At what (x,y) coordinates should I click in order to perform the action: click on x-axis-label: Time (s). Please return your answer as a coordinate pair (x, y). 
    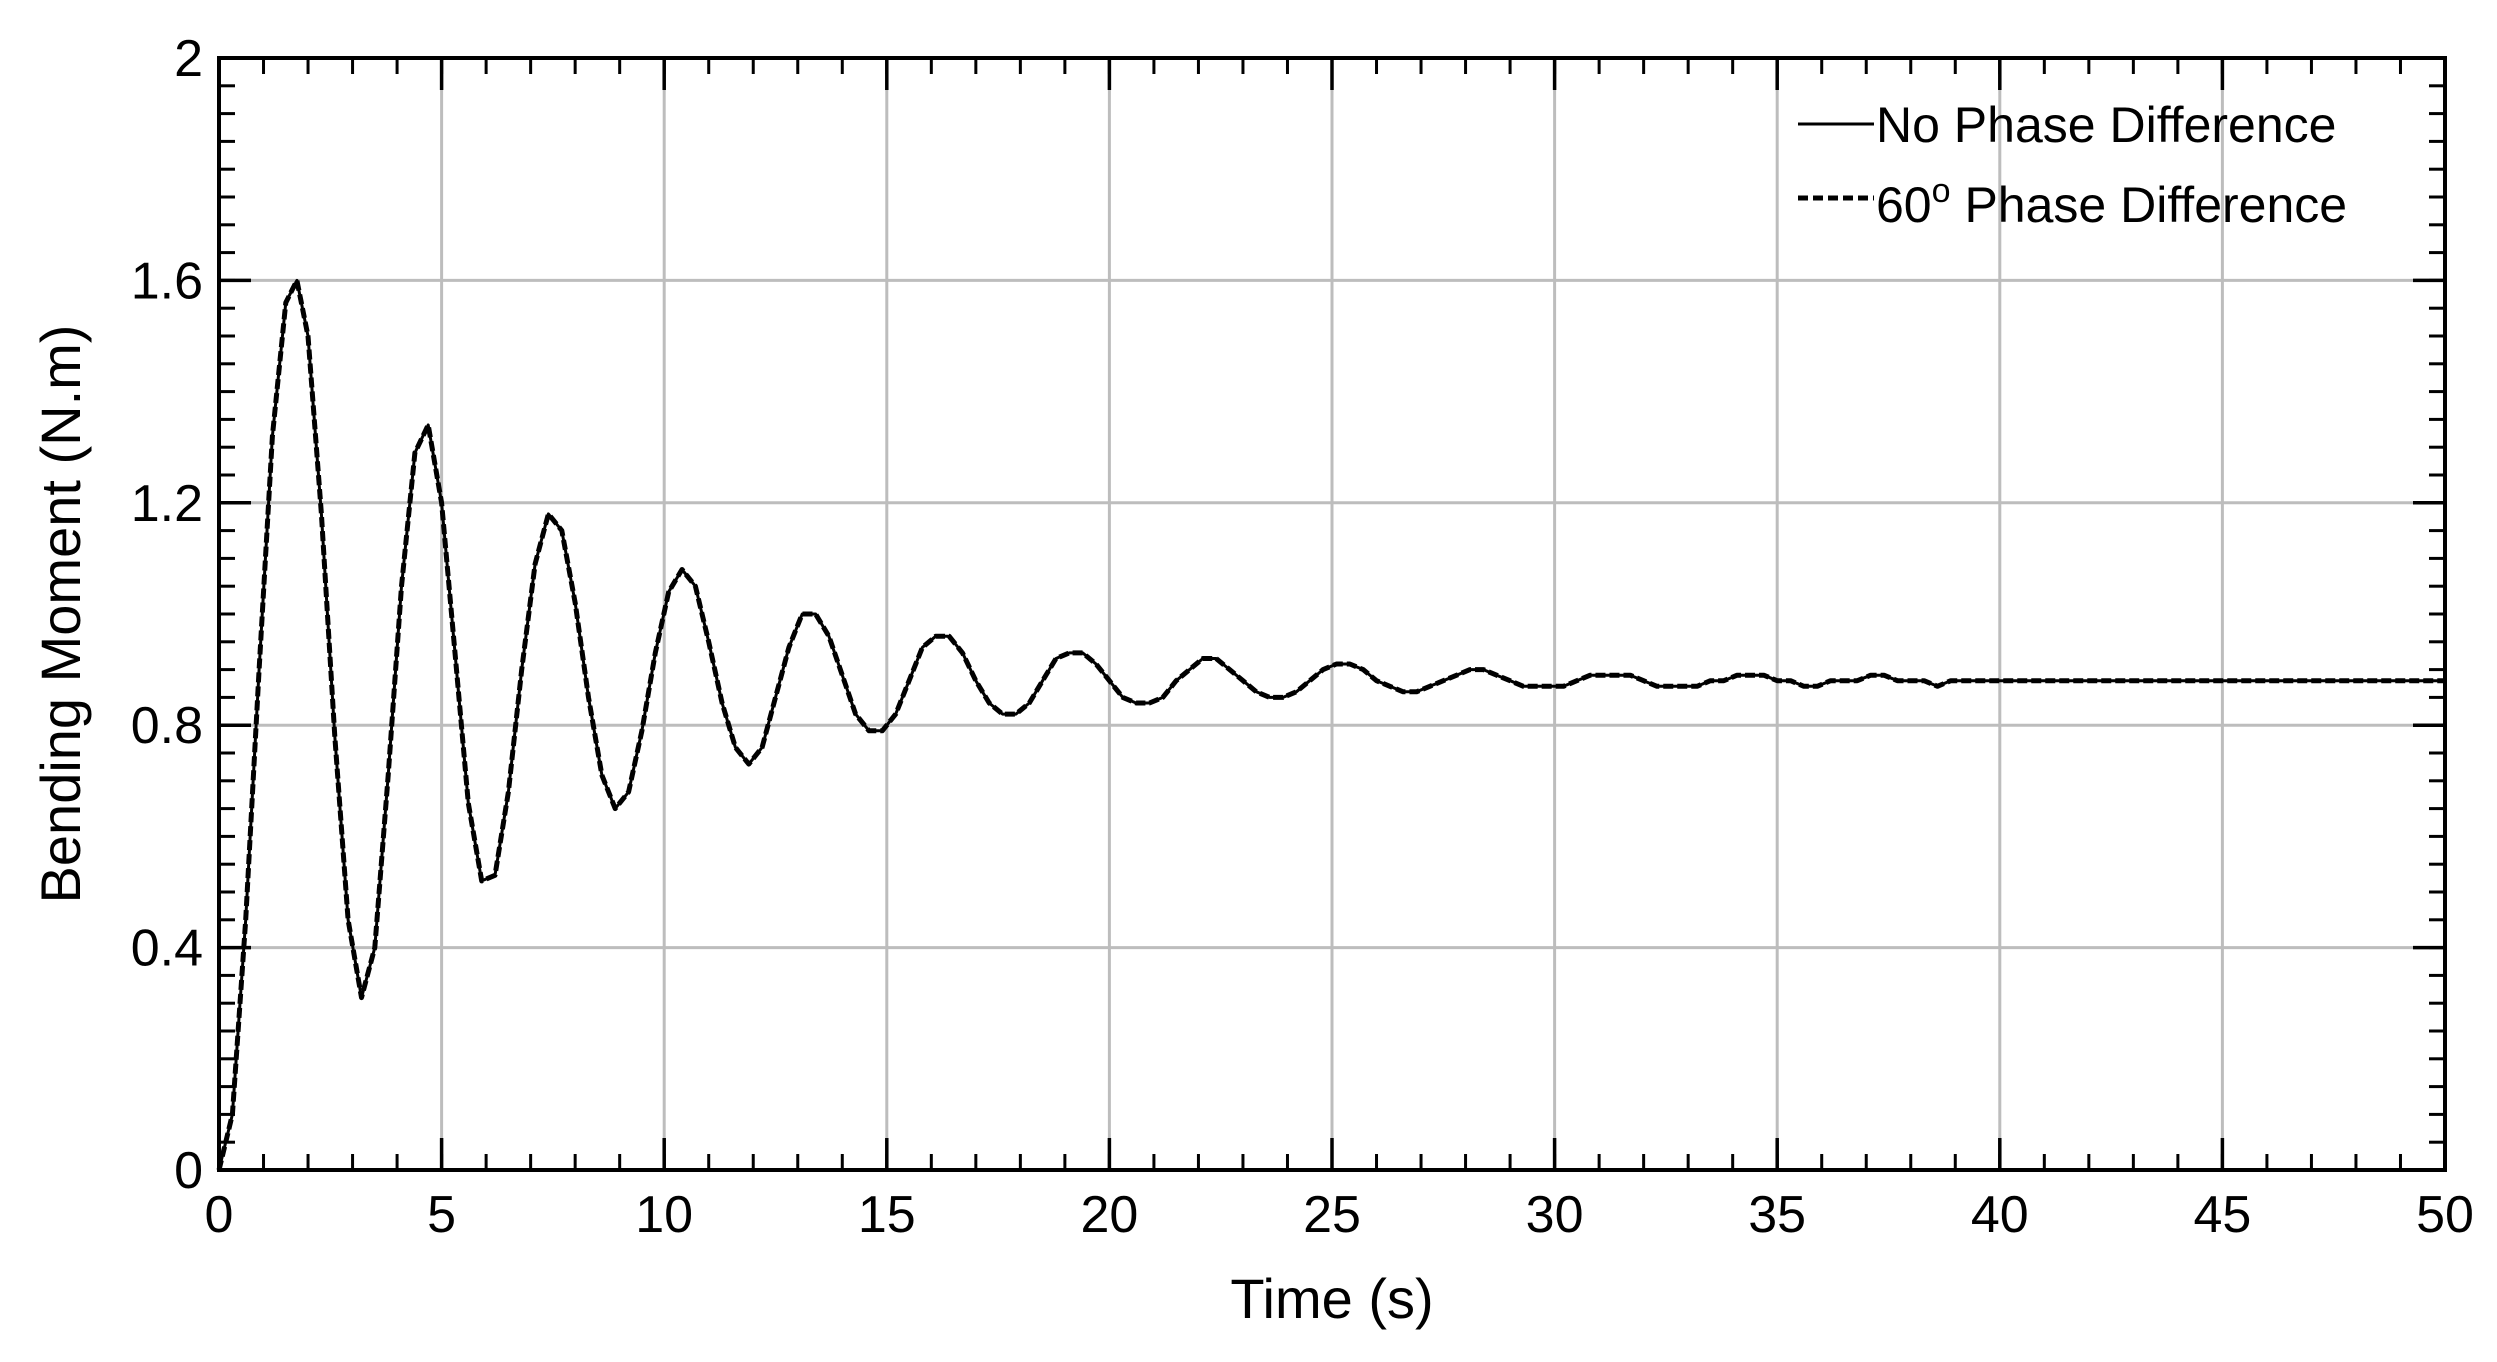
    Looking at the image, I should click on (1331, 1298).